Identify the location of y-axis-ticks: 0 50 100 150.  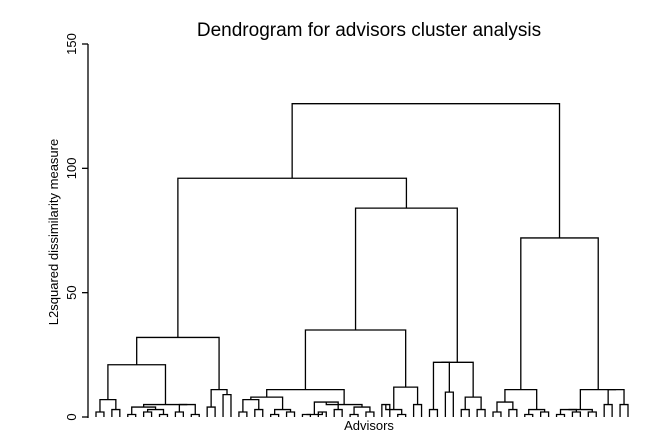
(76, 227).